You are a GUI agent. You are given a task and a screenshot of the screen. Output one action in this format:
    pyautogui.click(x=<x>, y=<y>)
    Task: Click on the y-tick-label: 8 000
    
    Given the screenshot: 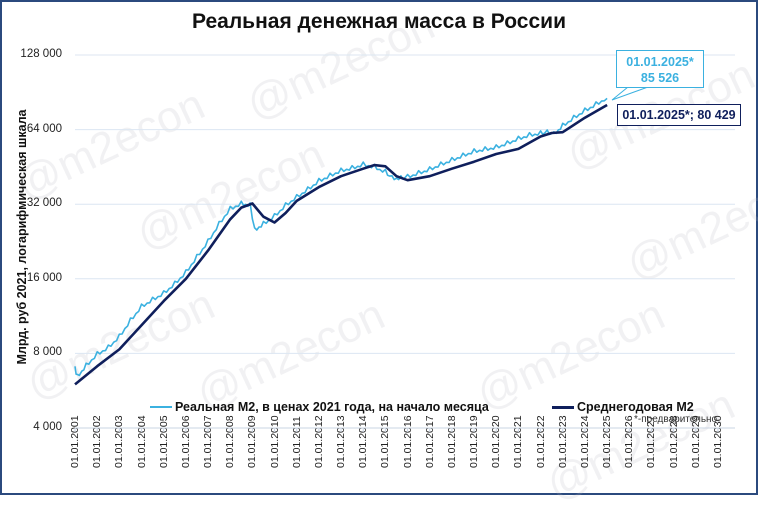 What is the action you would take?
    pyautogui.click(x=47, y=352)
    